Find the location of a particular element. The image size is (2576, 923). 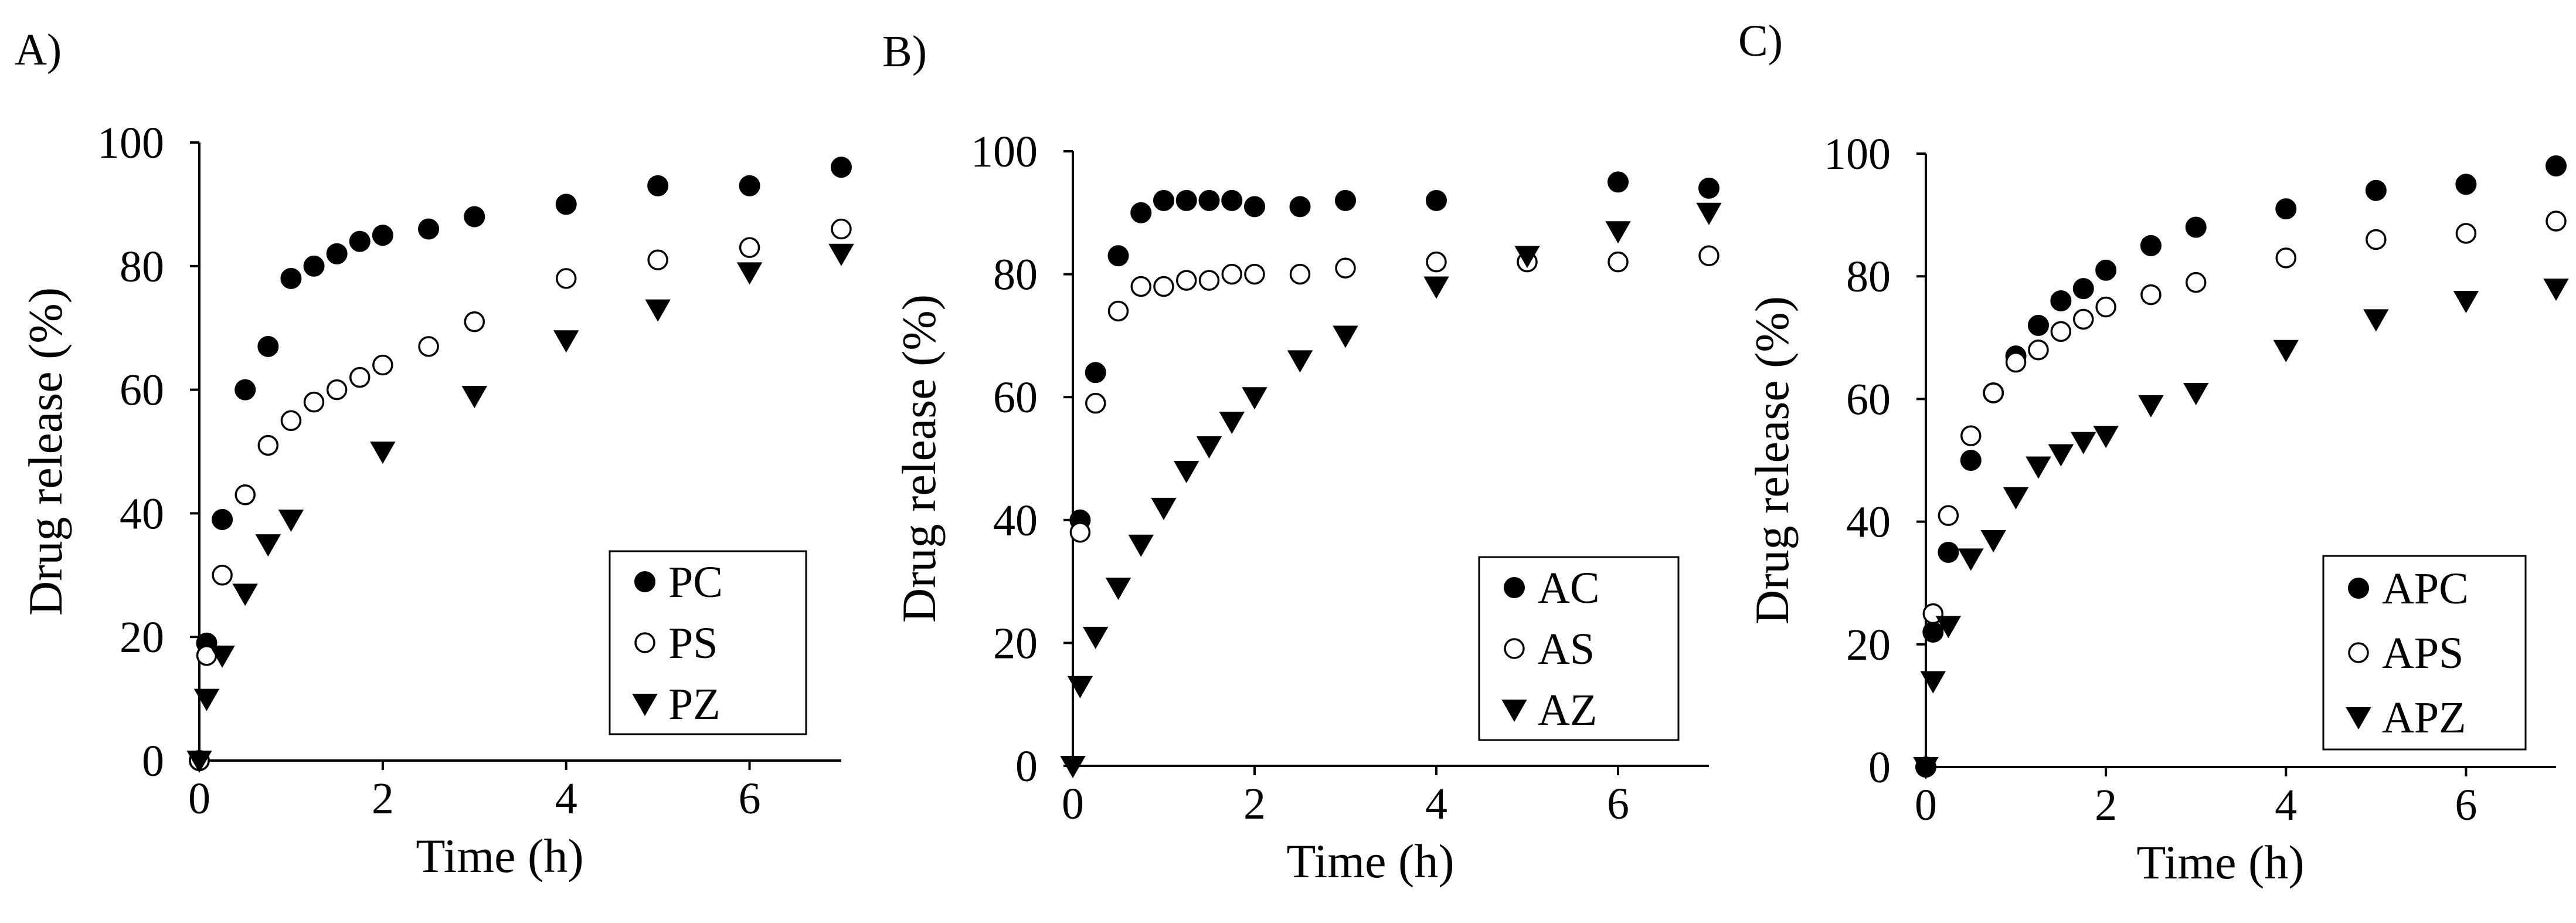

legend-marker-az is located at coordinates (1514, 711).